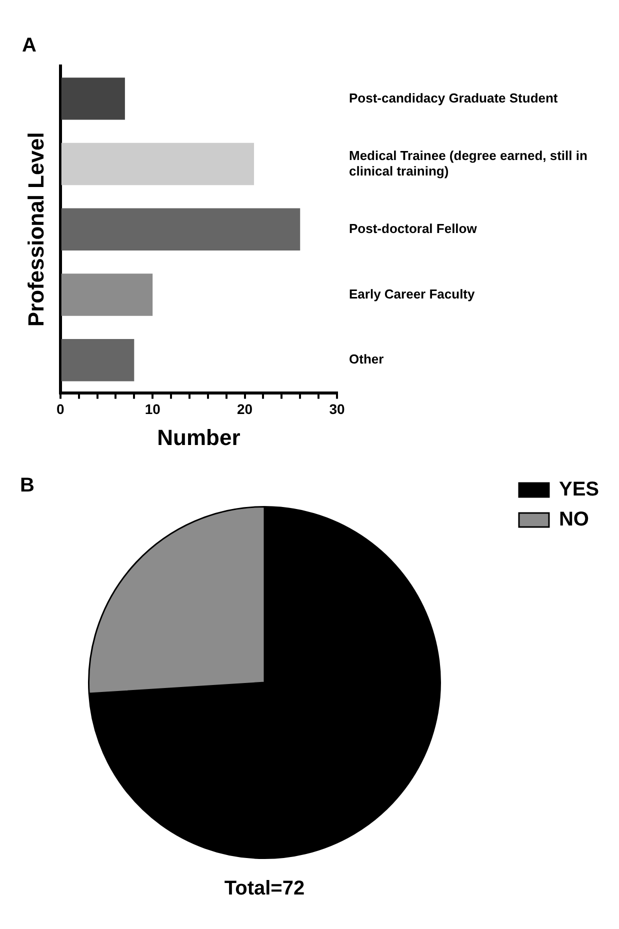 The height and width of the screenshot is (929, 619). I want to click on legend-label: YES, so click(579, 489).